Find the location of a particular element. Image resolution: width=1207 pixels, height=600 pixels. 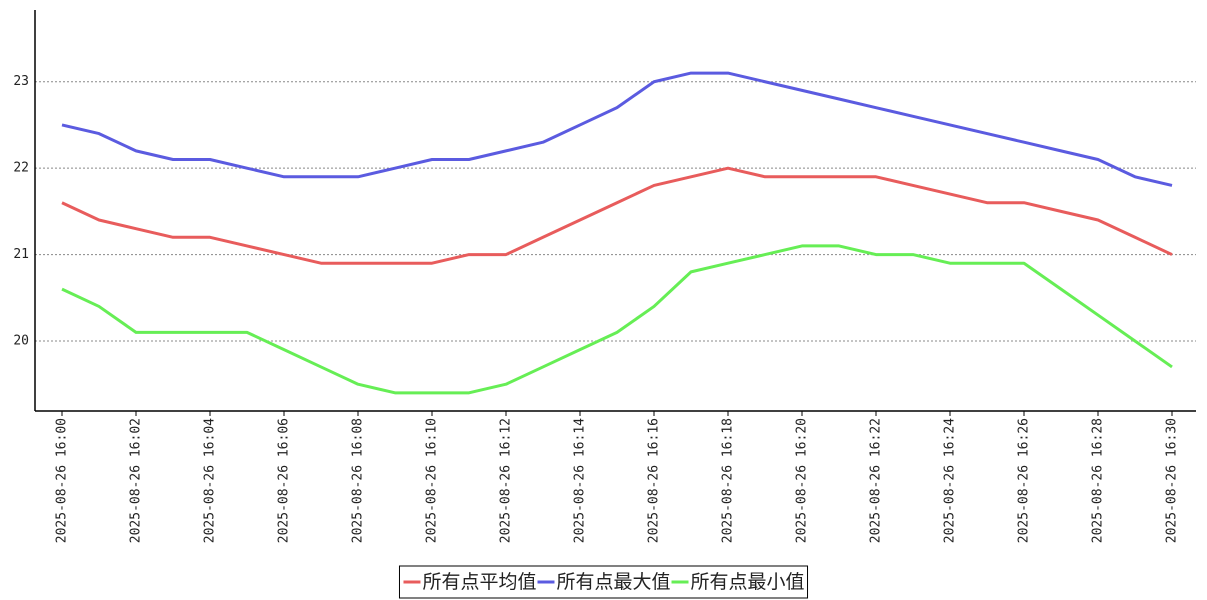

y-tick-label: 23 is located at coordinates (21, 81).